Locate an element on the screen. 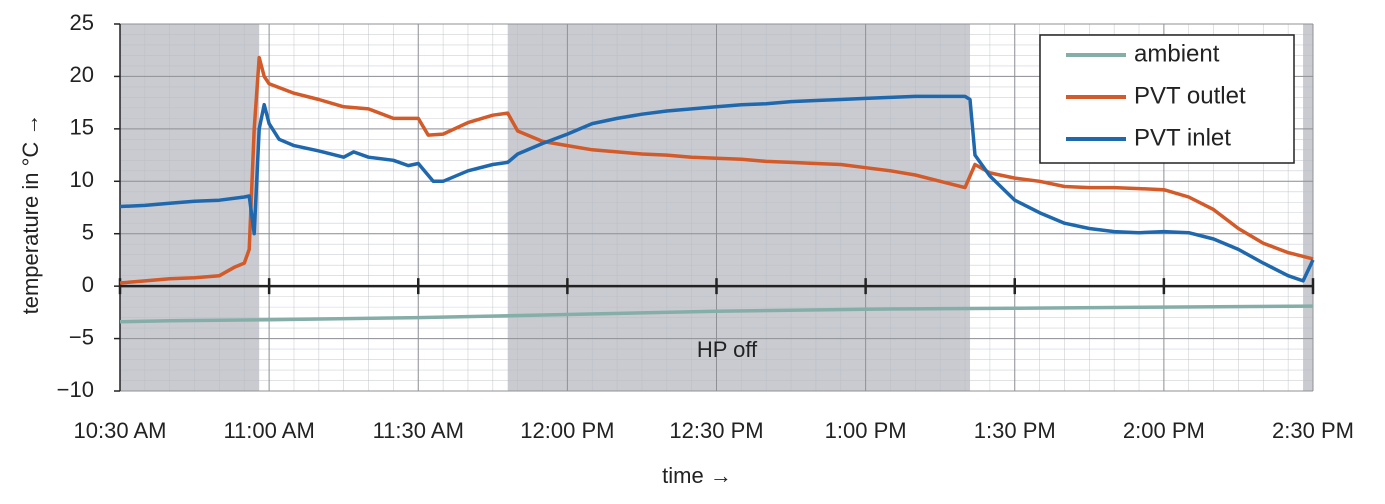 Image resolution: width=1385 pixels, height=504 pixels. legend-label: ambient is located at coordinates (1177, 53).